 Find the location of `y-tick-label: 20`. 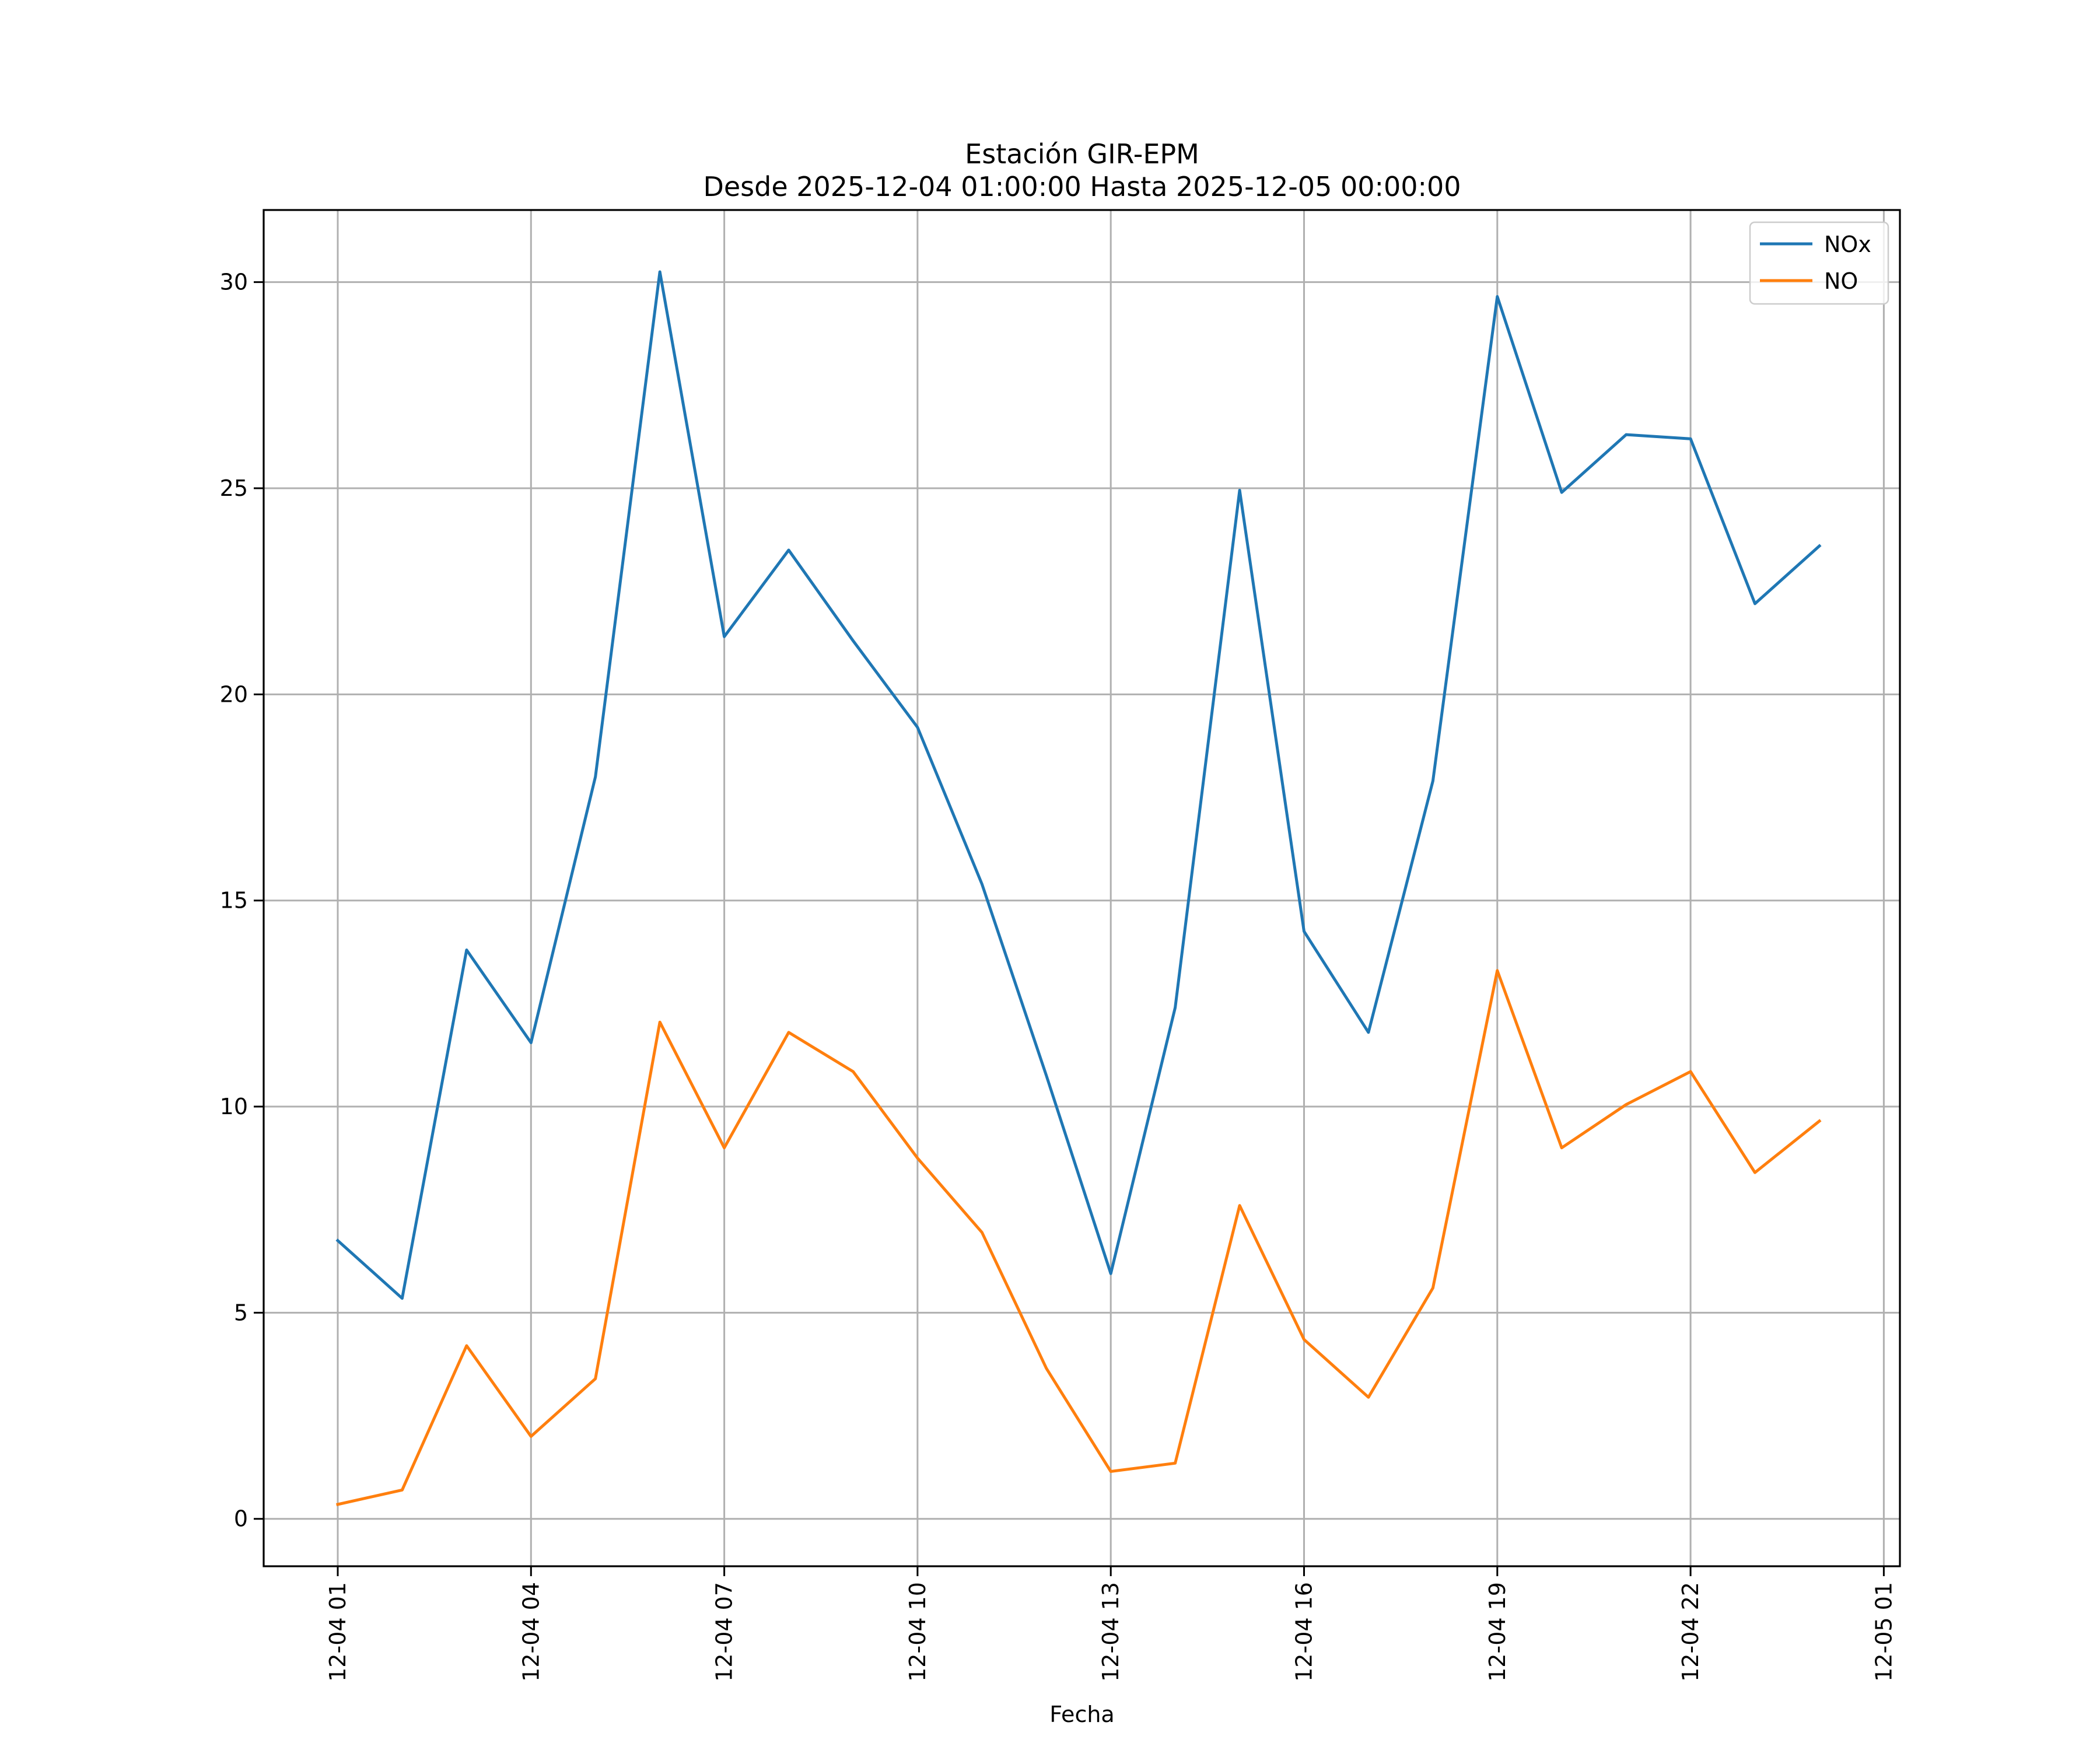

y-tick-label: 20 is located at coordinates (234, 694).